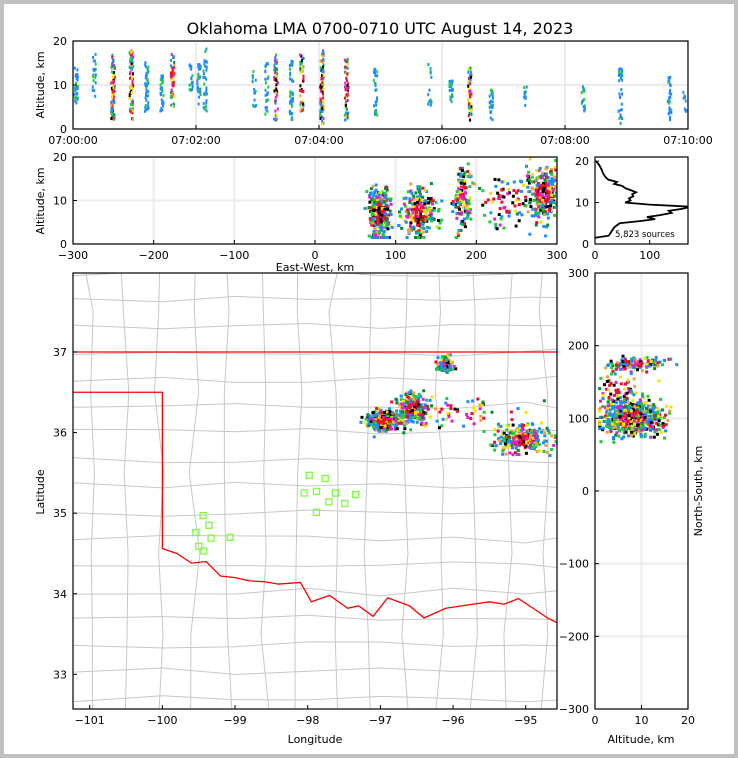 Image resolution: width=738 pixels, height=758 pixels. I want to click on plan-view-ytick-label: 37, so click(60, 352).